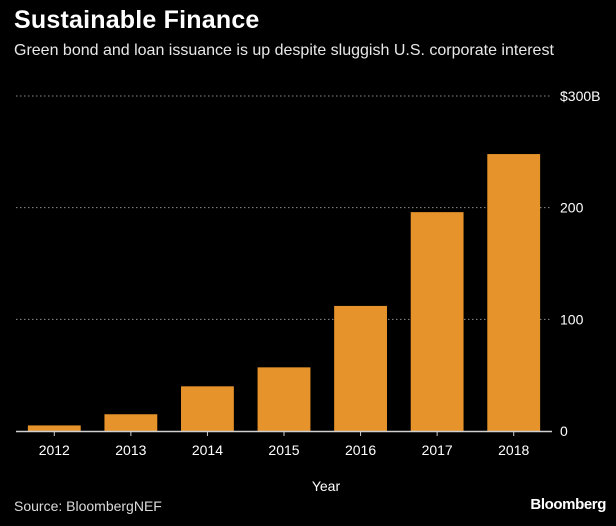 This screenshot has width=616, height=526. I want to click on x-tick-label: 2017, so click(437, 450).